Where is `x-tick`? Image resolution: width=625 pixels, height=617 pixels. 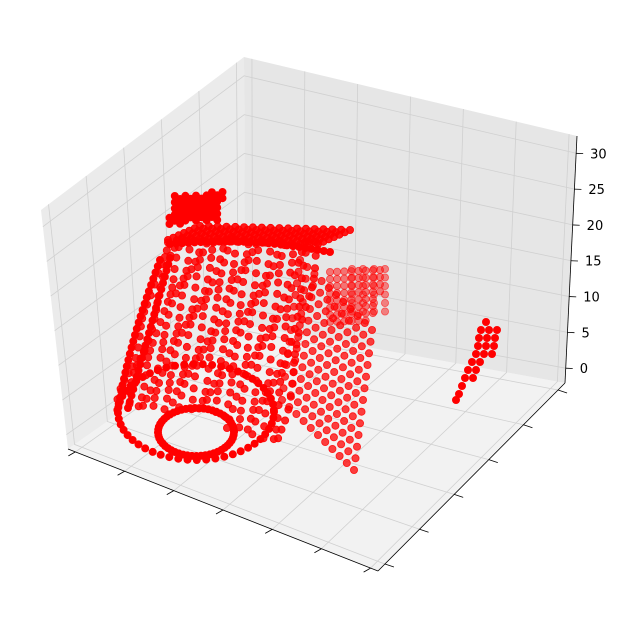
x-tick is located at coordinates (367, 570).